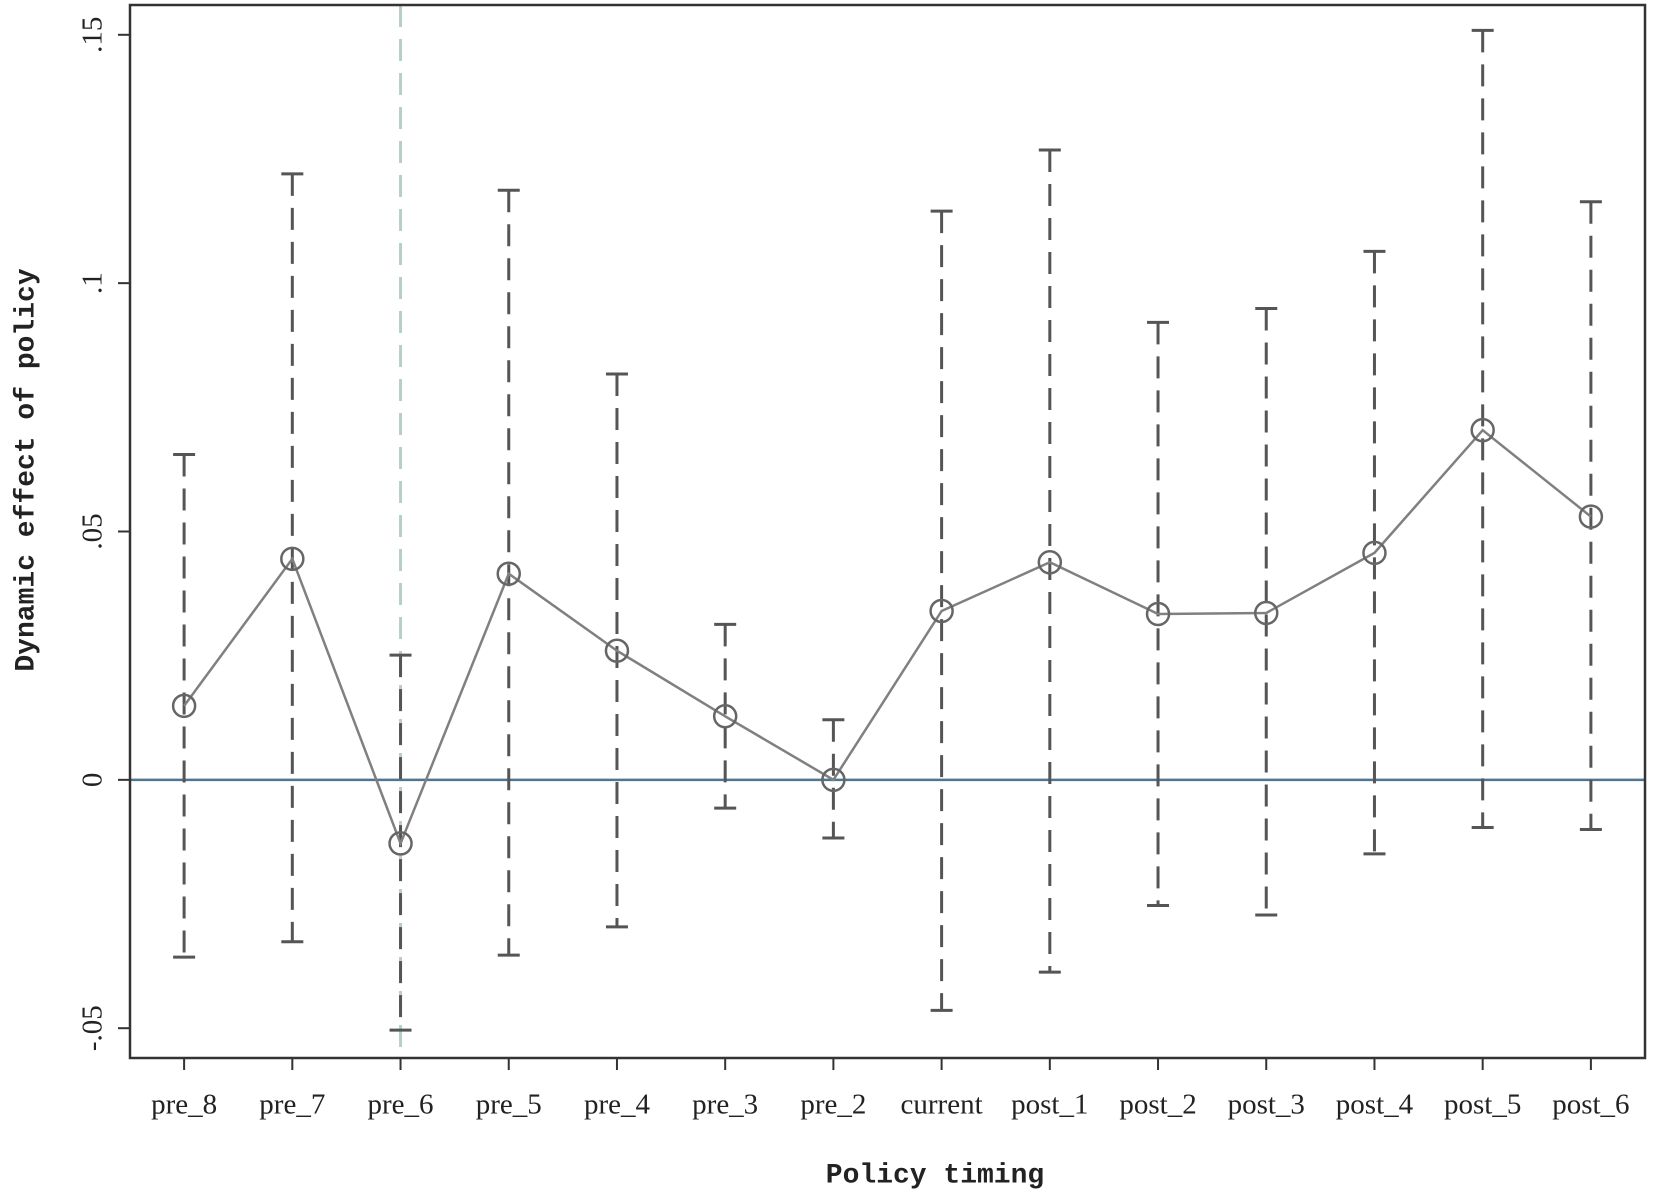 This screenshot has width=1653, height=1195. Describe the element at coordinates (935, 1175) in the screenshot. I see `x-axis-title: Policy timing` at that location.